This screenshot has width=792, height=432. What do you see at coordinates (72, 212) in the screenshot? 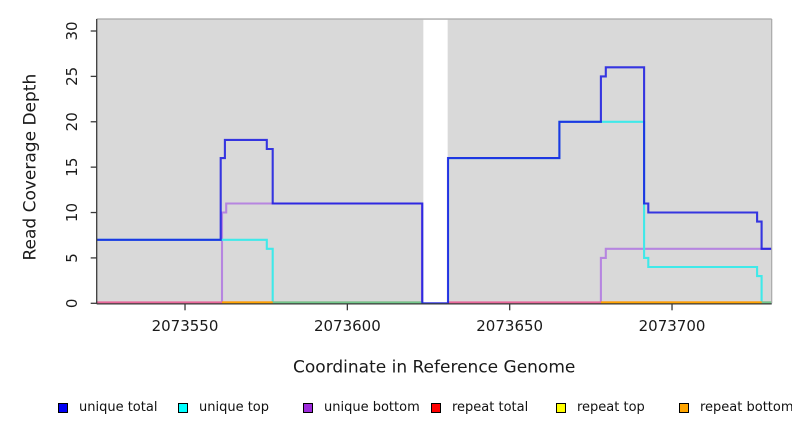
I see `y-tick-label: 10` at bounding box center [72, 212].